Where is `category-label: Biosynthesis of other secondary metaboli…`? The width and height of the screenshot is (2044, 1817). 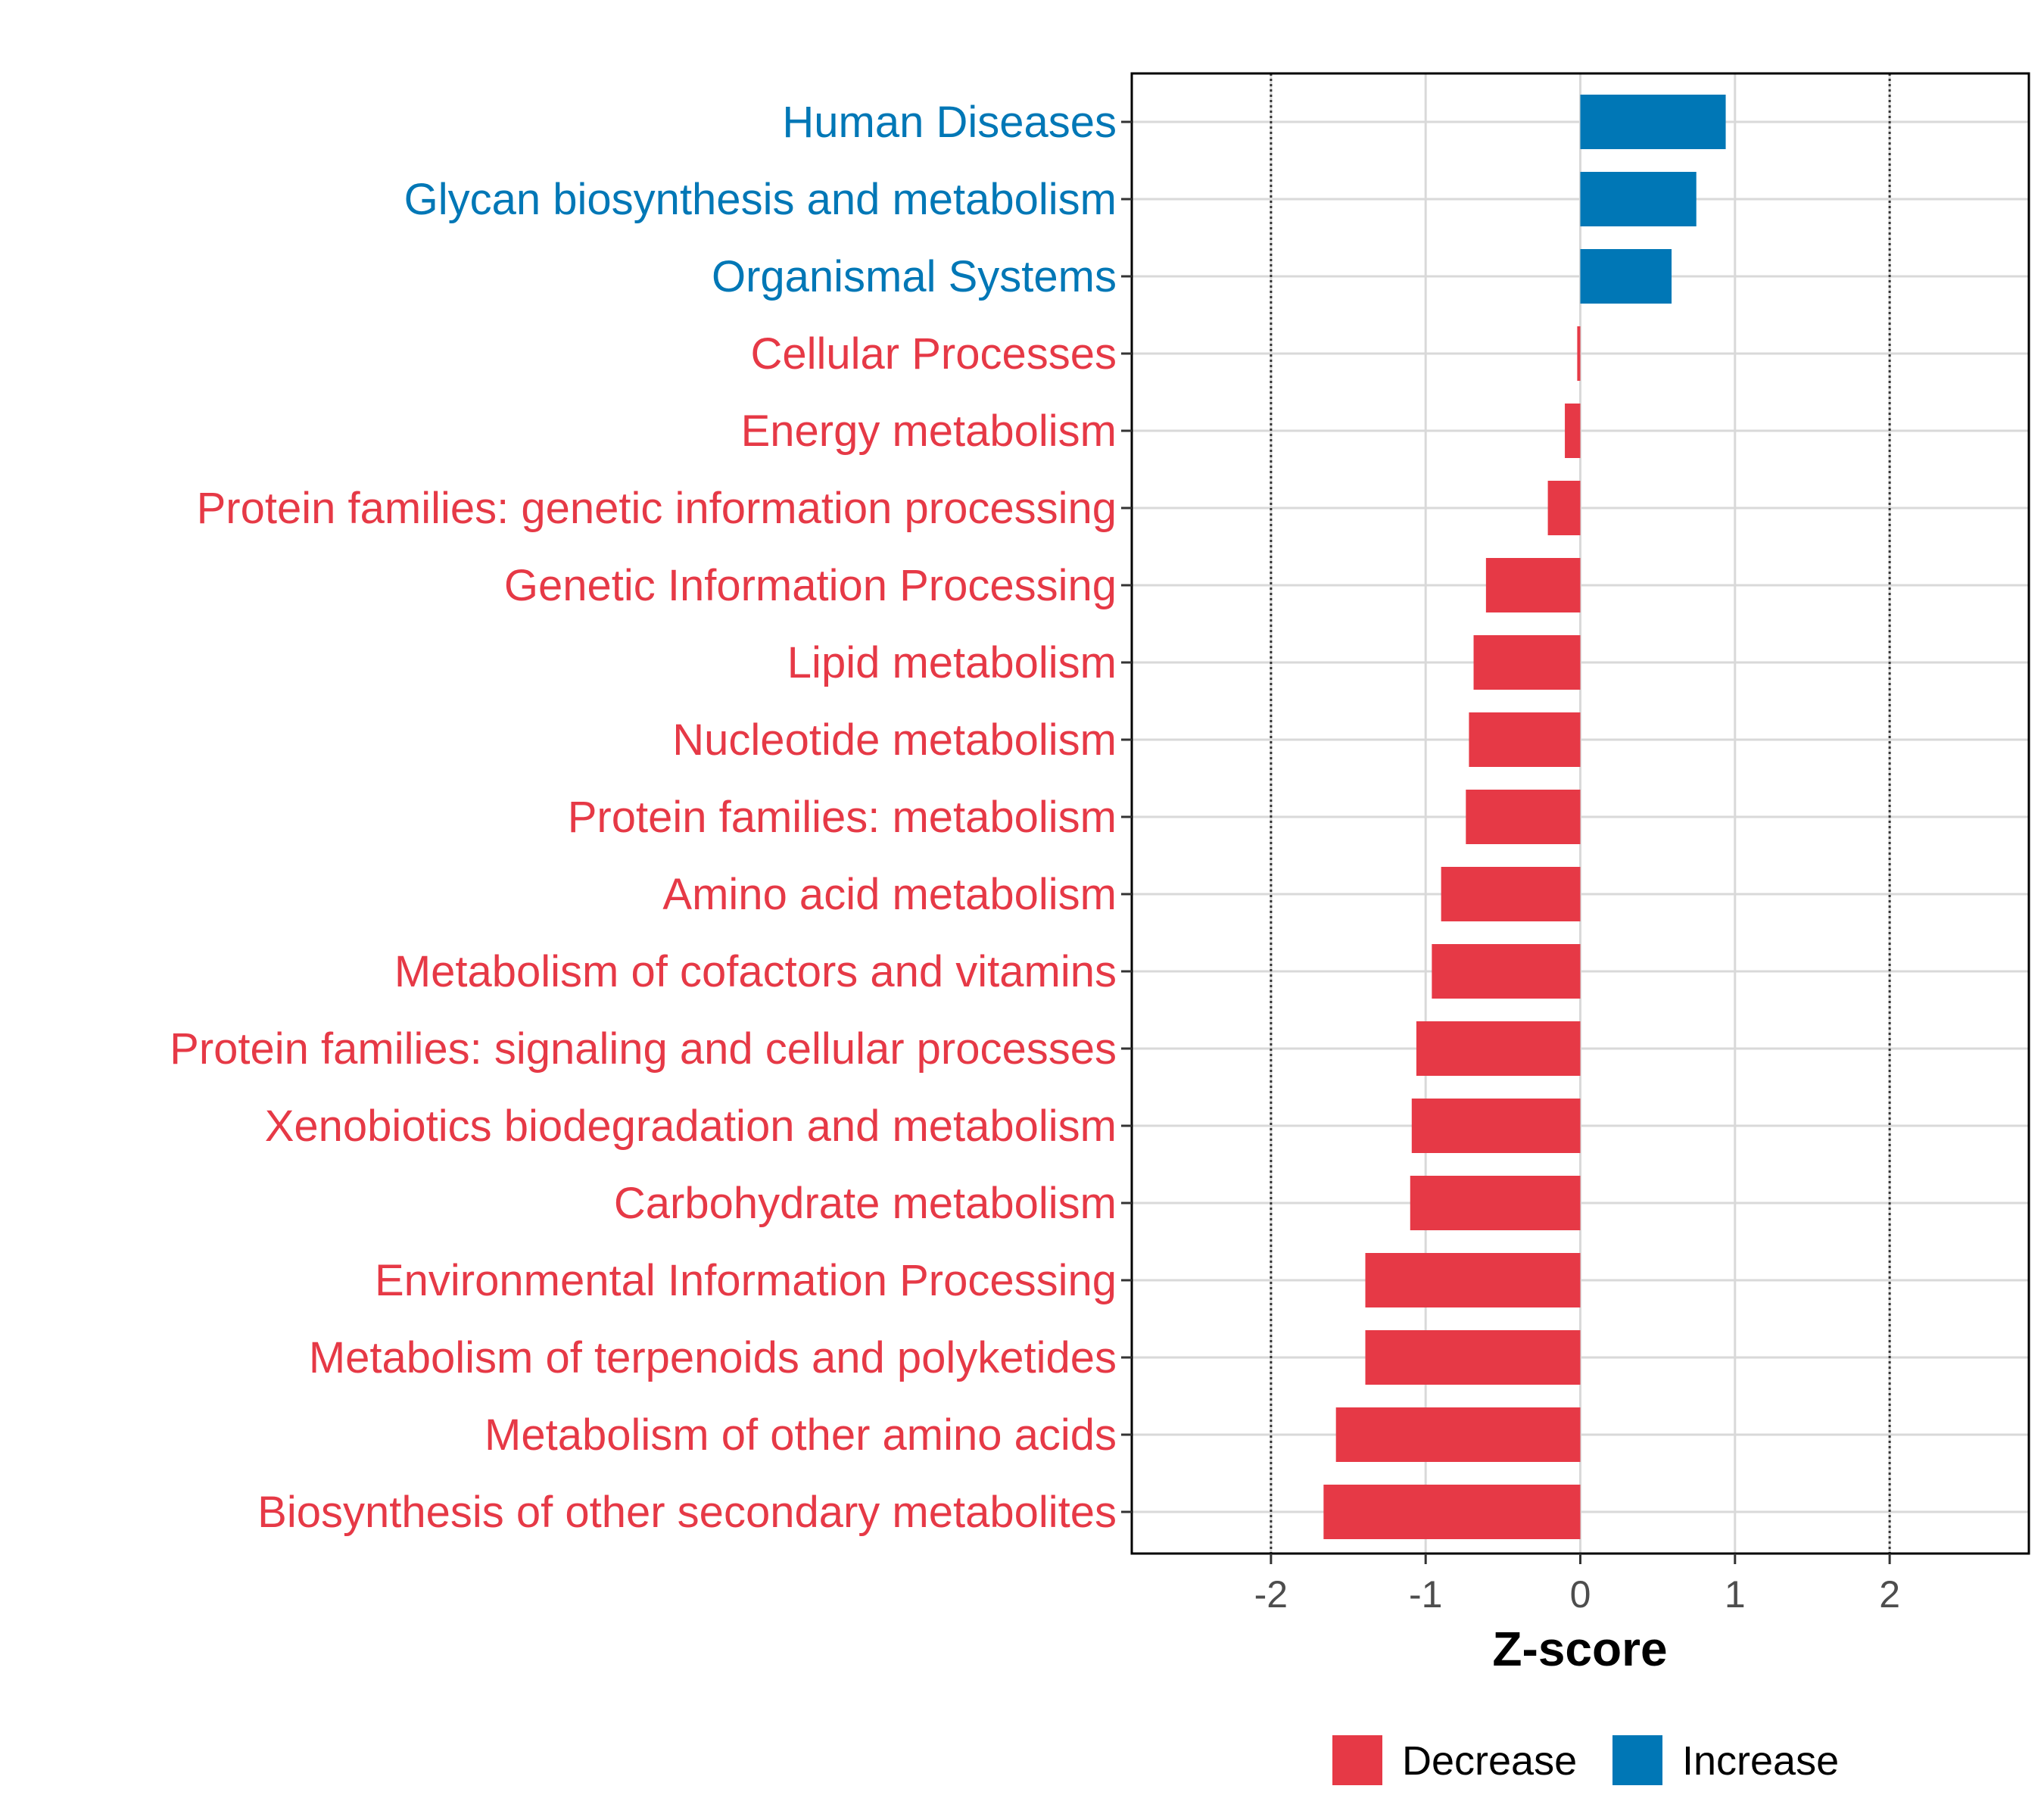
category-label: Biosynthesis of other secondary metaboli… is located at coordinates (687, 1512).